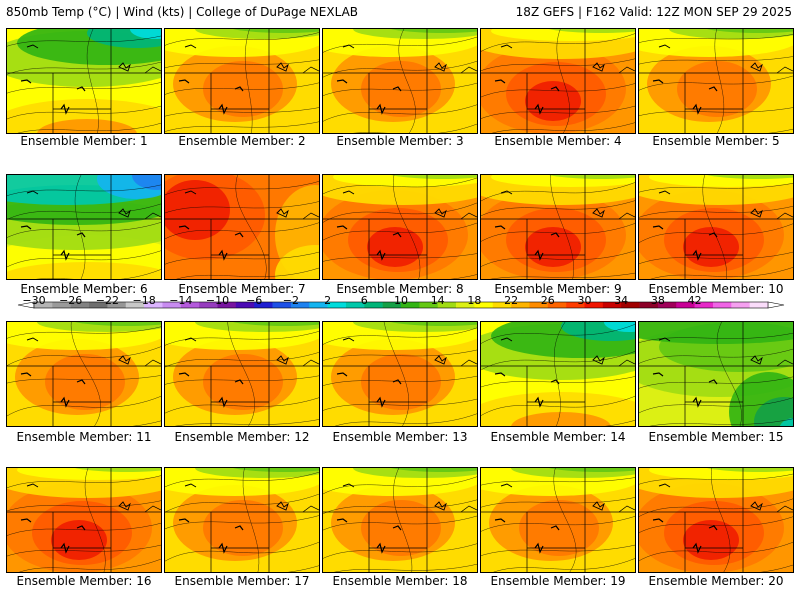 This screenshot has height=600, width=800. I want to click on colorbar-tick-label: 22, so click(511, 301).